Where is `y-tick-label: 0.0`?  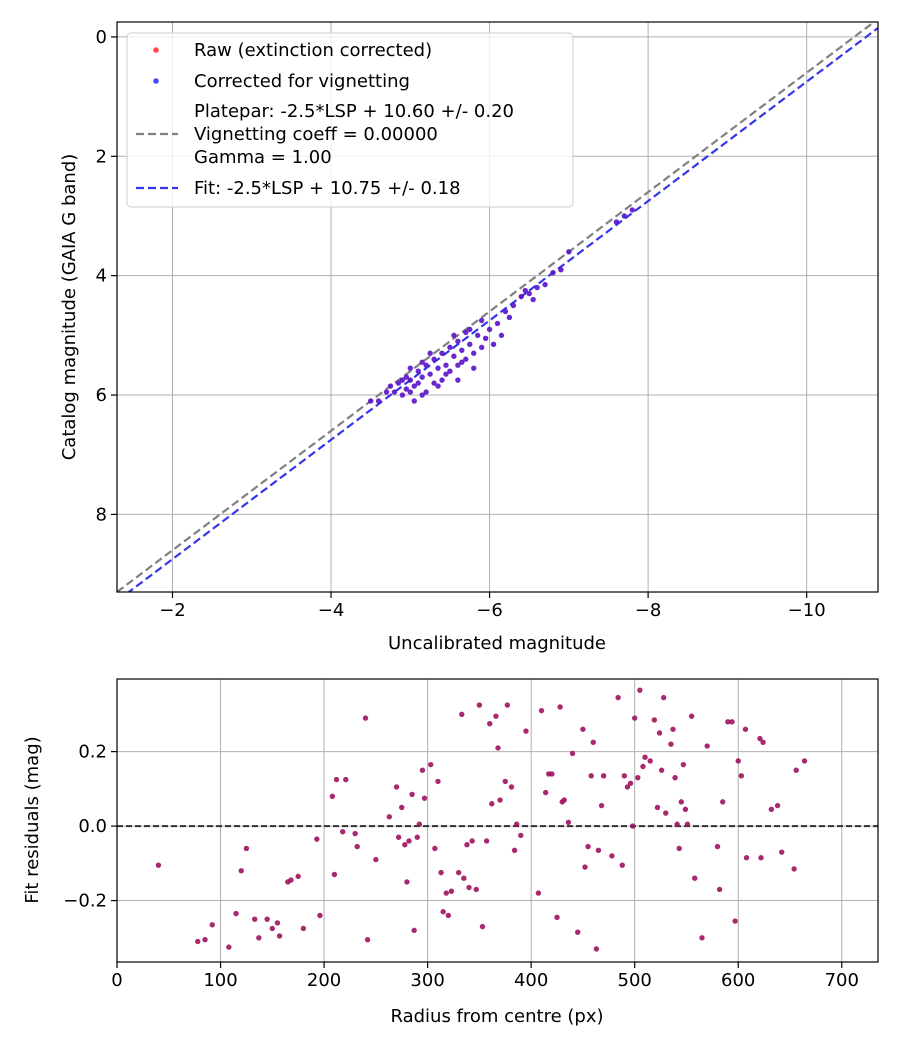
y-tick-label: 0.0 is located at coordinates (92, 826).